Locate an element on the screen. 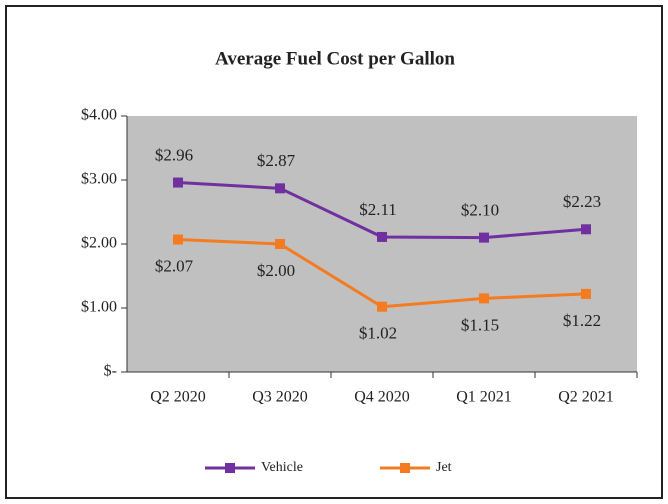  value-label: $2.10 is located at coordinates (480, 210).